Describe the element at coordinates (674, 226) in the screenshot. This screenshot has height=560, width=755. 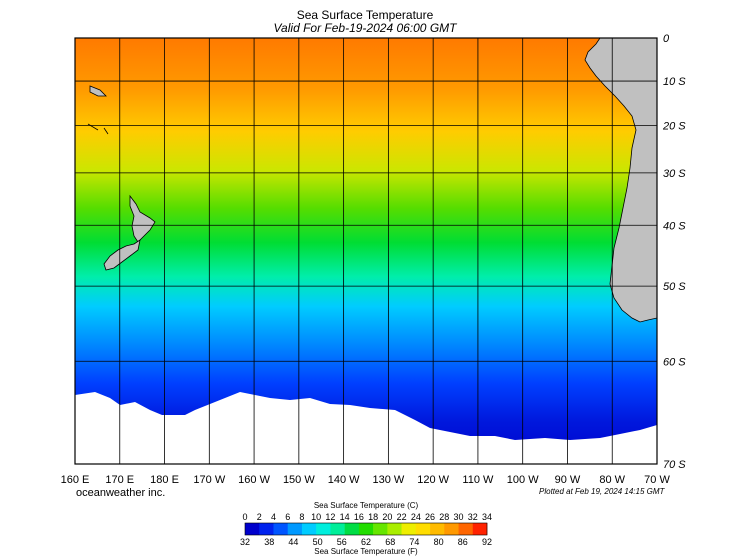
I see `latitude-label: 40 S` at that location.